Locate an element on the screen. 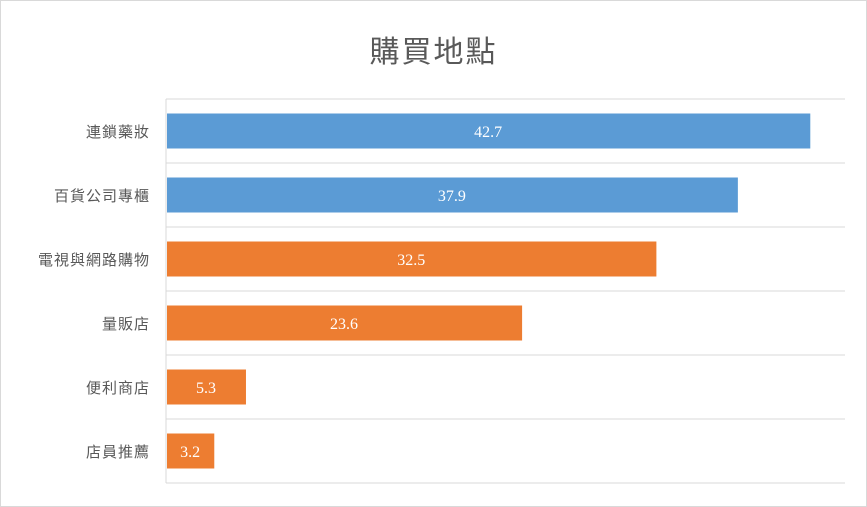 This screenshot has width=867, height=507. data-label: 23.6 is located at coordinates (344, 324).